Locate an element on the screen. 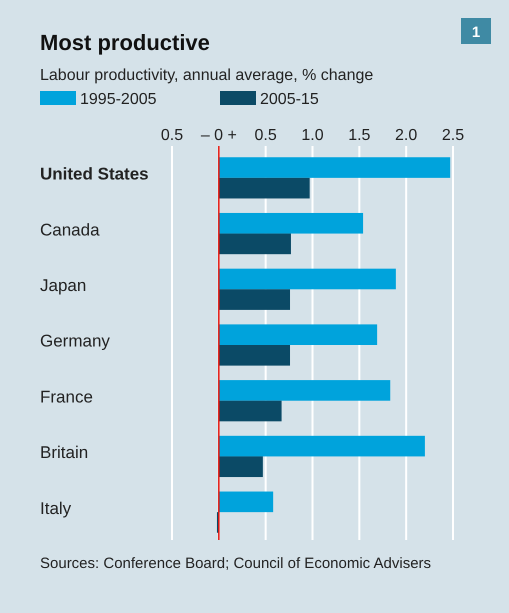 The height and width of the screenshot is (613, 509). y-tick-label: Japan is located at coordinates (63, 285).